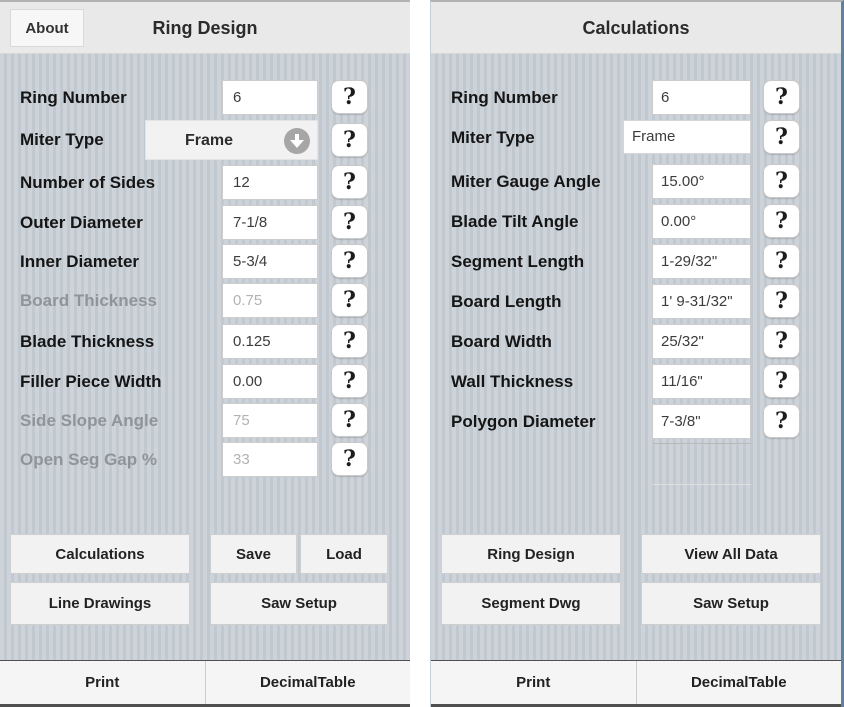  What do you see at coordinates (253, 554) in the screenshot?
I see `save-button: Save` at bounding box center [253, 554].